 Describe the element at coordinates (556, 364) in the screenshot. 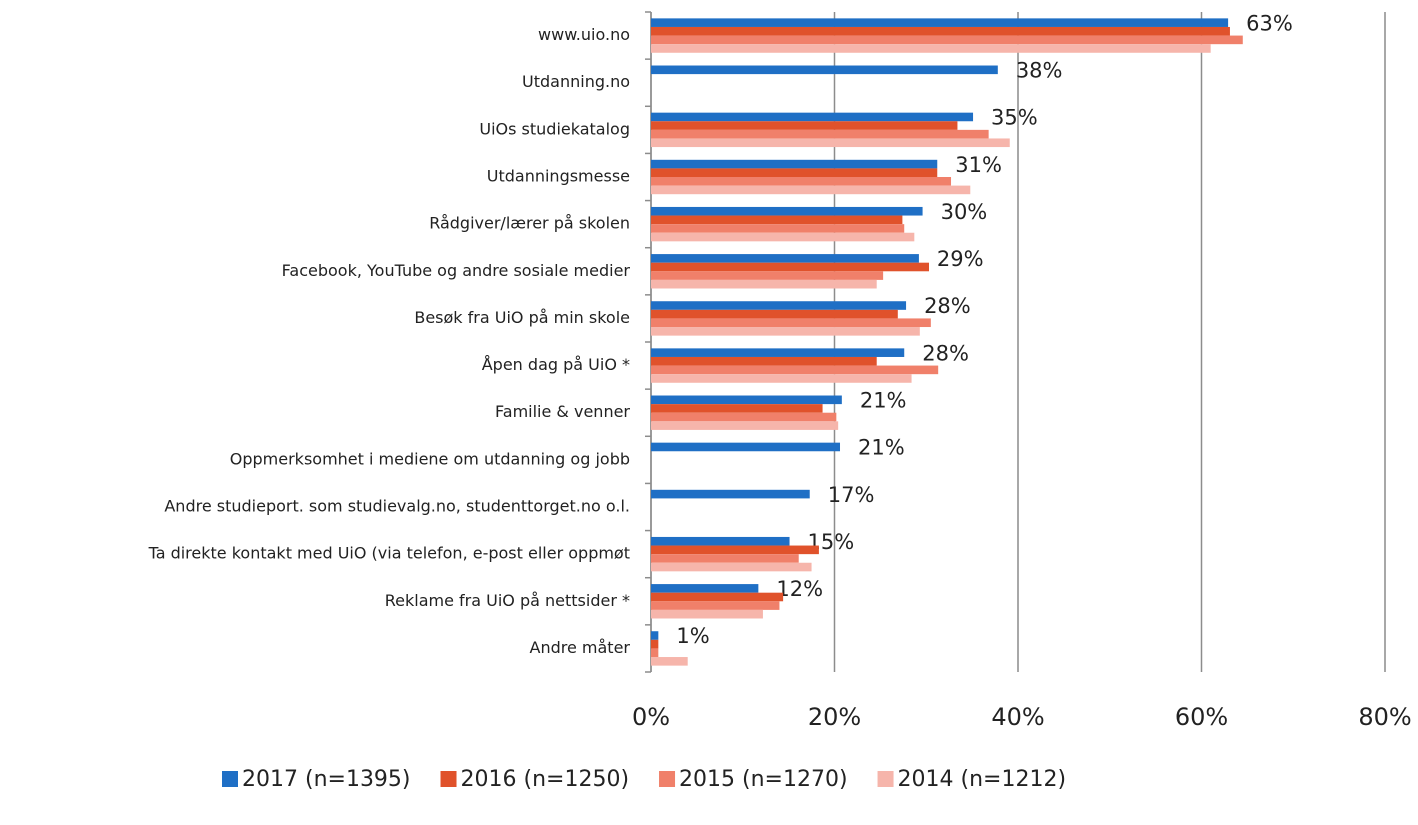

I see `category-label: Åpen dag på UiO *` at that location.